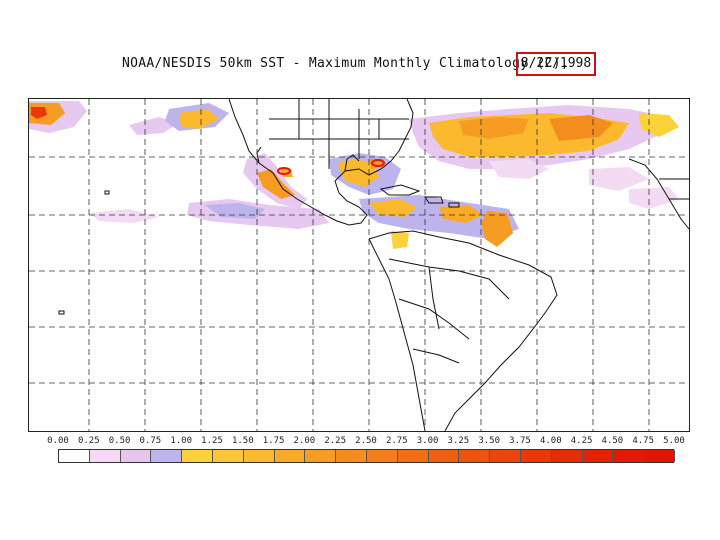  Describe the element at coordinates (643, 441) in the screenshot. I see `legend-tick-label: 4.75` at that location.